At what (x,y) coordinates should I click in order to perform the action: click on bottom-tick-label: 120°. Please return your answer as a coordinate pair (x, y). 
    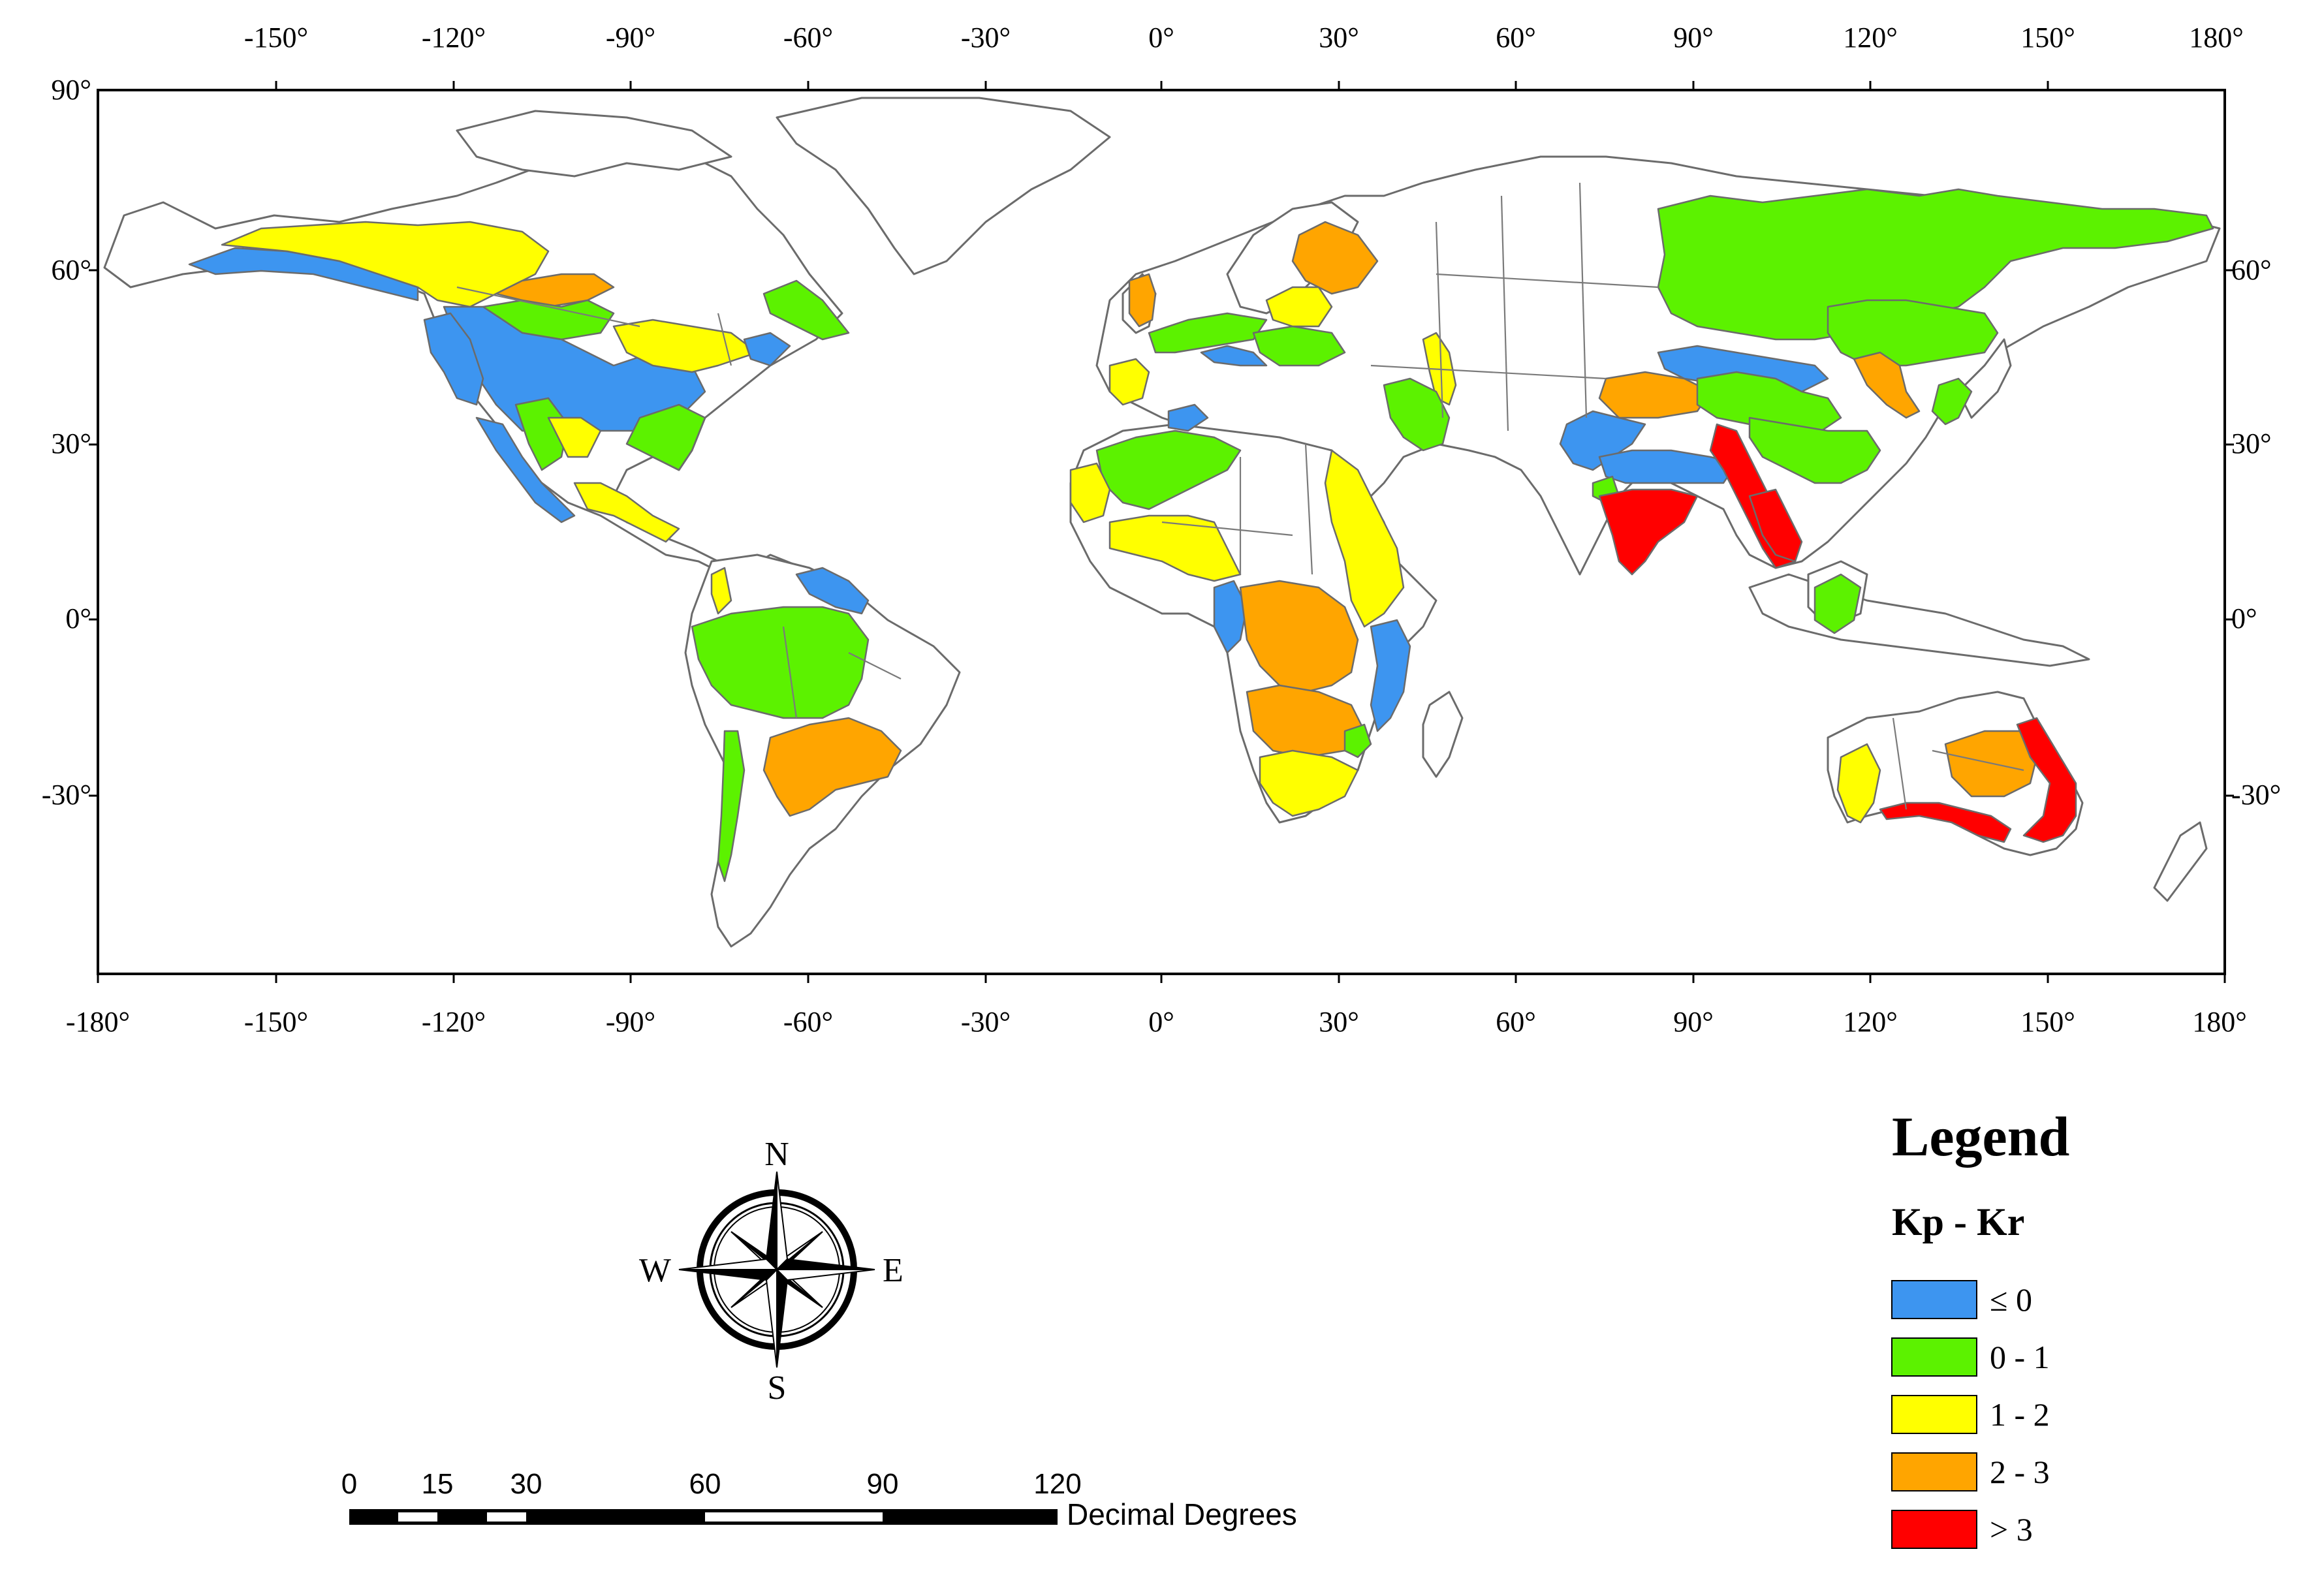
    Looking at the image, I should click on (1870, 1022).